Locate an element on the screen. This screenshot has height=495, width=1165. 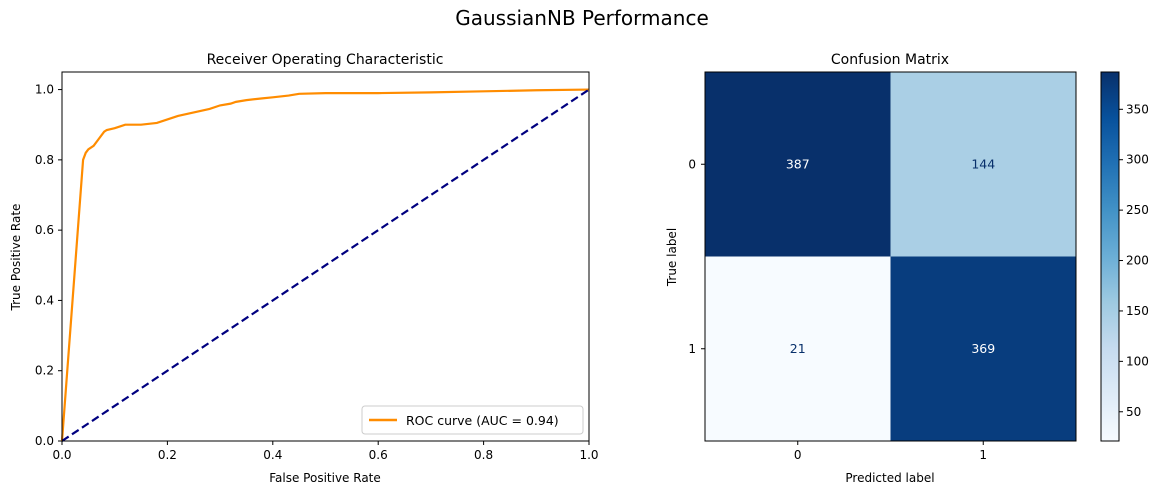
cm-xtick-label: 1 is located at coordinates (983, 455).